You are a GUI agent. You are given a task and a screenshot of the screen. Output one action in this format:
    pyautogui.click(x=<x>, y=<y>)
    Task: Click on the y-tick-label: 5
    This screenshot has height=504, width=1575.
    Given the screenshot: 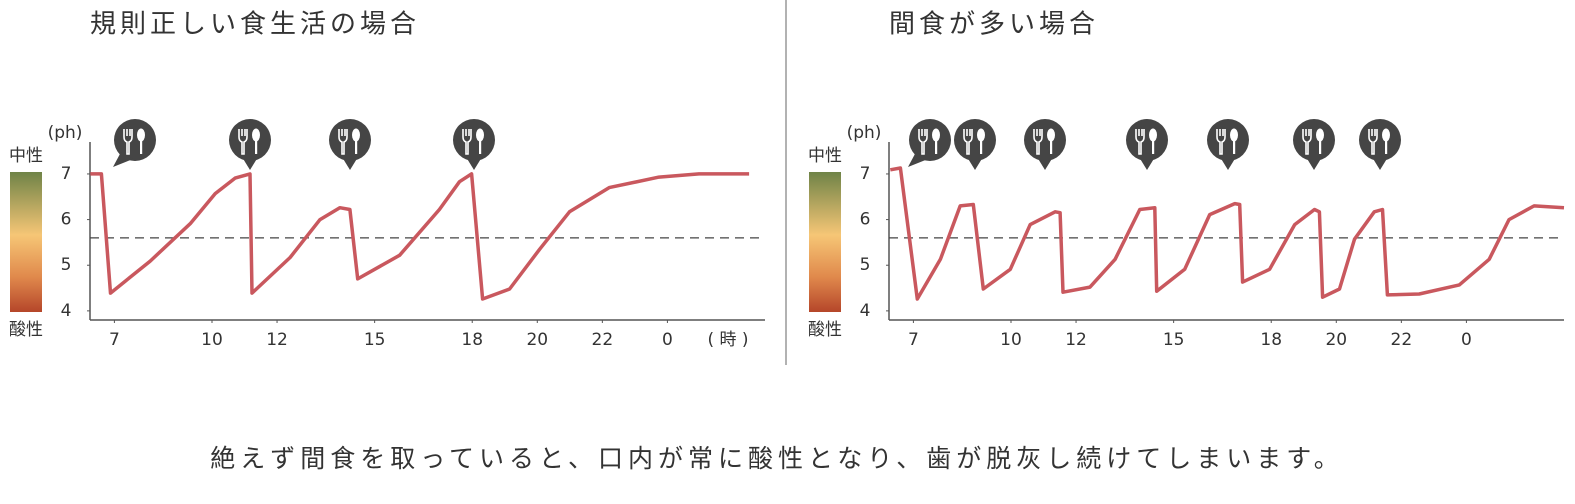 What is the action you would take?
    pyautogui.click(x=66, y=265)
    